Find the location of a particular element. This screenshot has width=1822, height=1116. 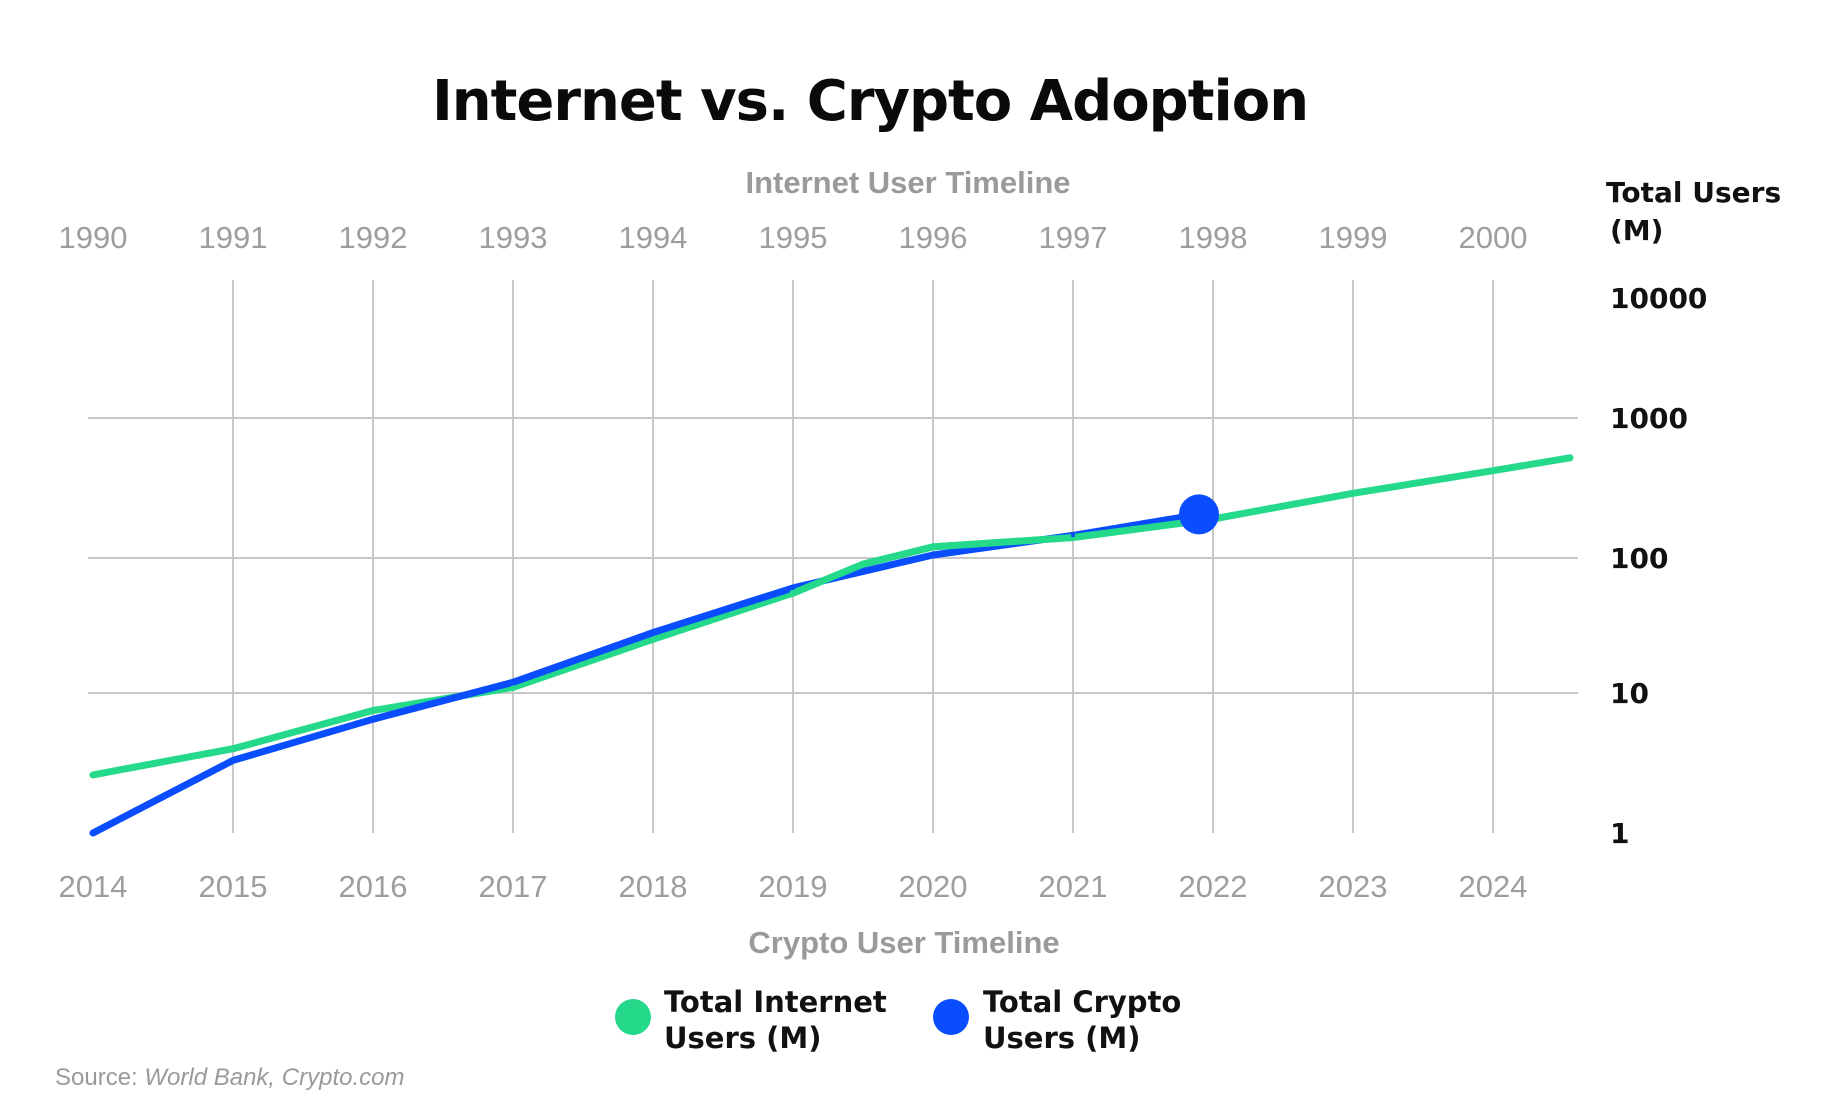

top-tick-label: 1999 is located at coordinates (1353, 237).